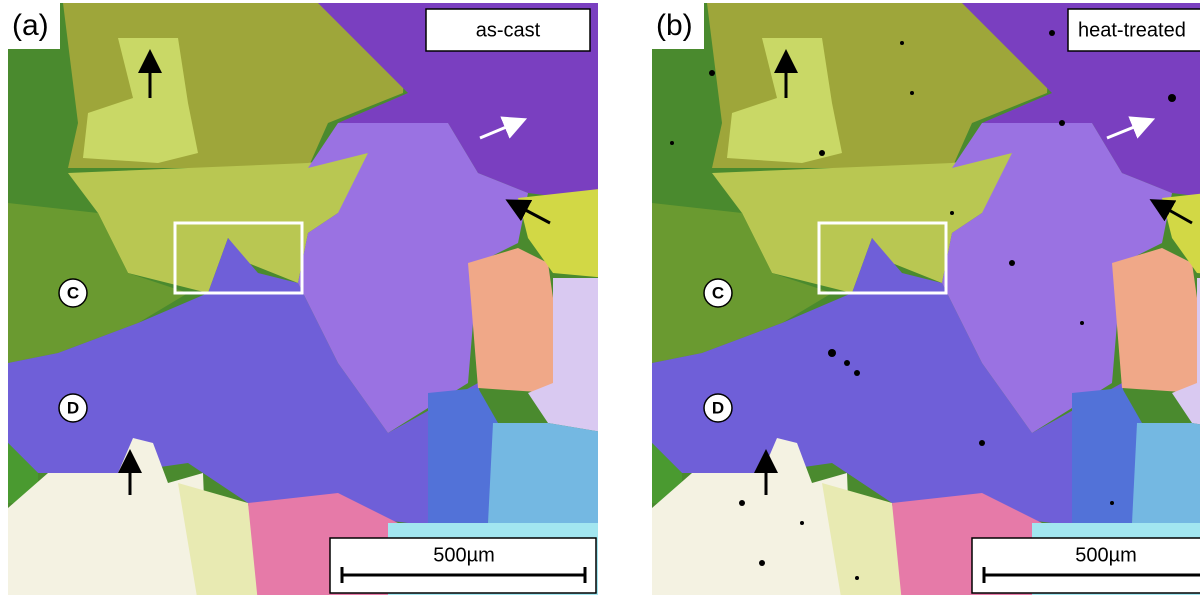 This screenshot has height=600, width=1200. I want to click on panel-label: (b), so click(674, 25).